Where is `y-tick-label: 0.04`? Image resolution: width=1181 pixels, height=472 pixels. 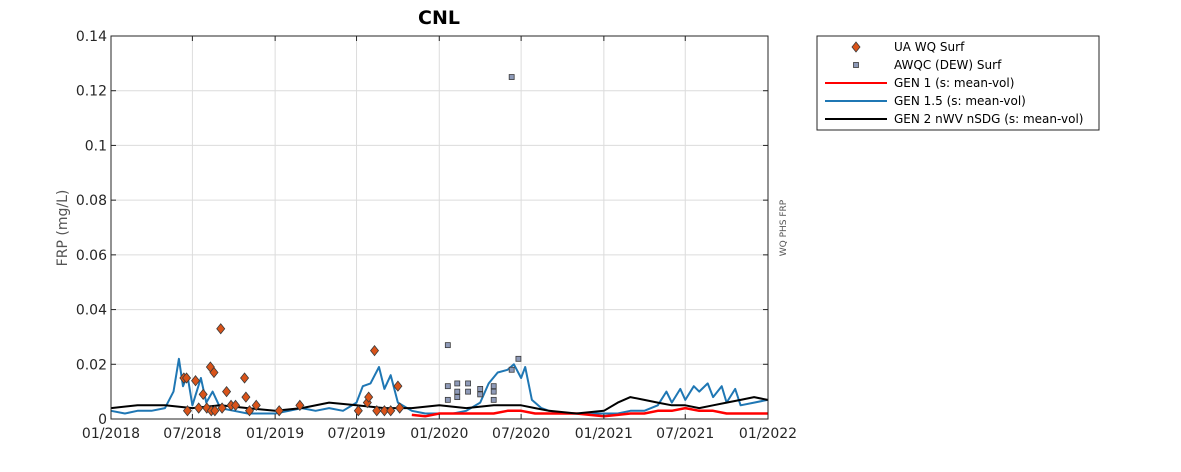 y-tick-label: 0.04 is located at coordinates (91, 311).